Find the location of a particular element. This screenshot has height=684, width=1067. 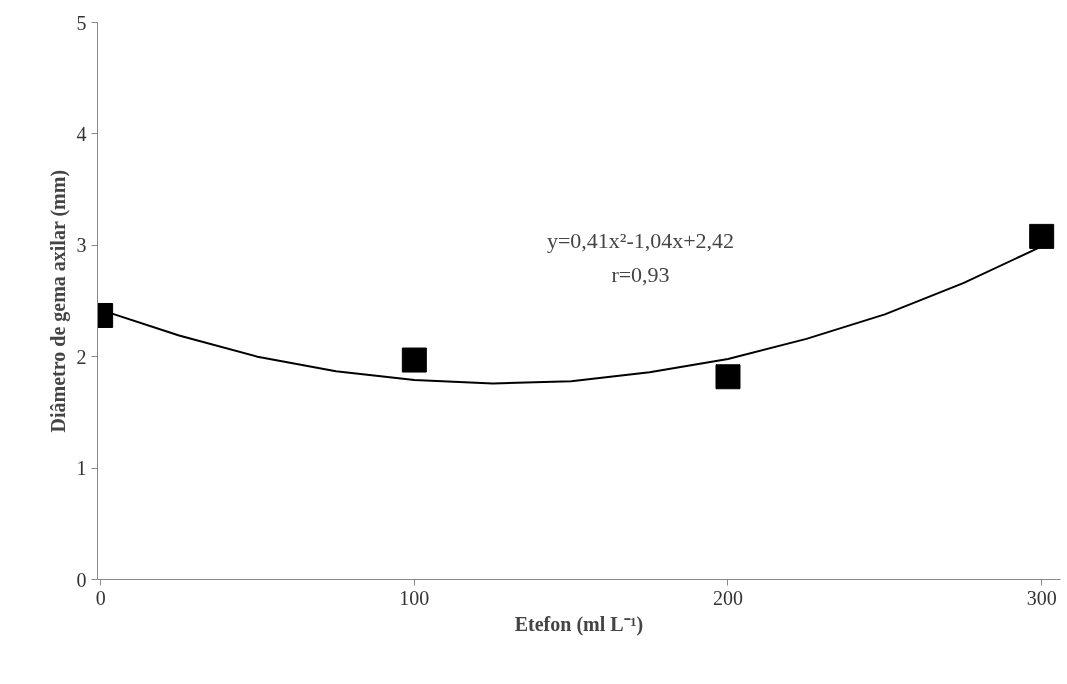

y-tick-label: 4 is located at coordinates (81, 133).